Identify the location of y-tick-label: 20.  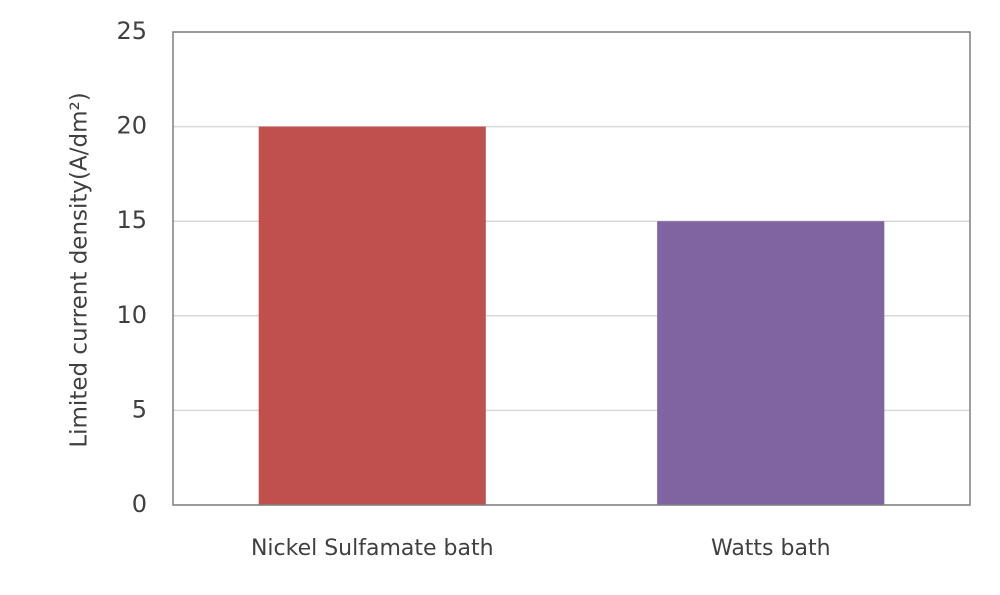
(131, 126).